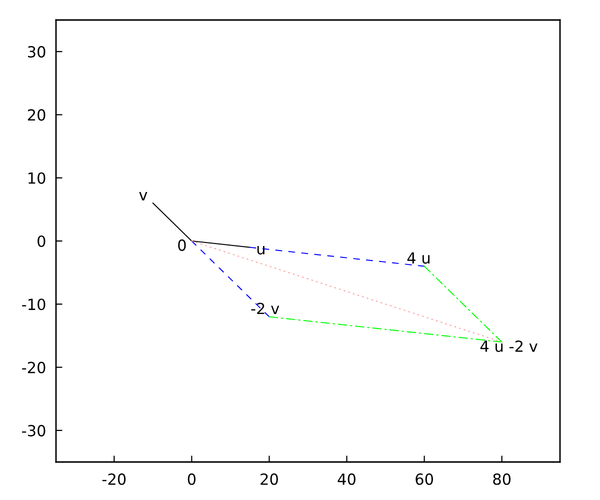  I want to click on x-tick-label: 0, so click(192, 479).